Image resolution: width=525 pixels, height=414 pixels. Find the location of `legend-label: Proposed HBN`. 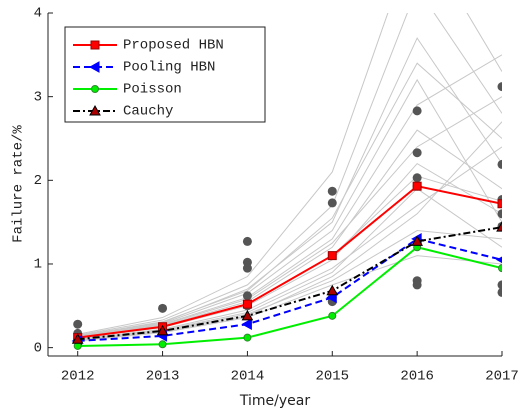

legend-label: Proposed HBN is located at coordinates (173, 46).